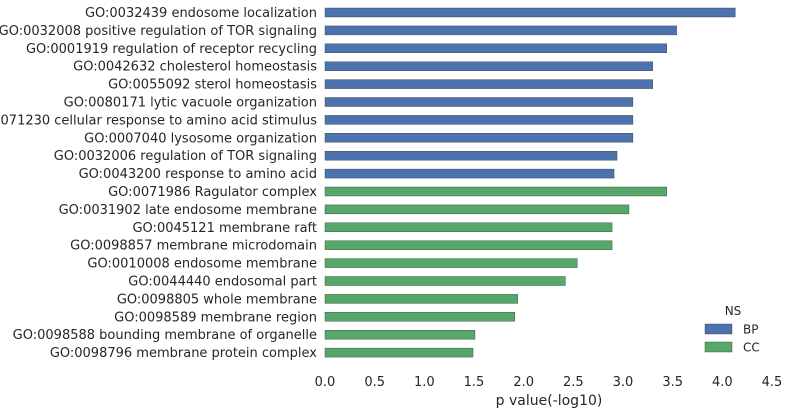 Image resolution: width=788 pixels, height=414 pixels. Describe the element at coordinates (198, 174) in the screenshot. I see `category-label: GO:0043200 response to amino acid` at that location.